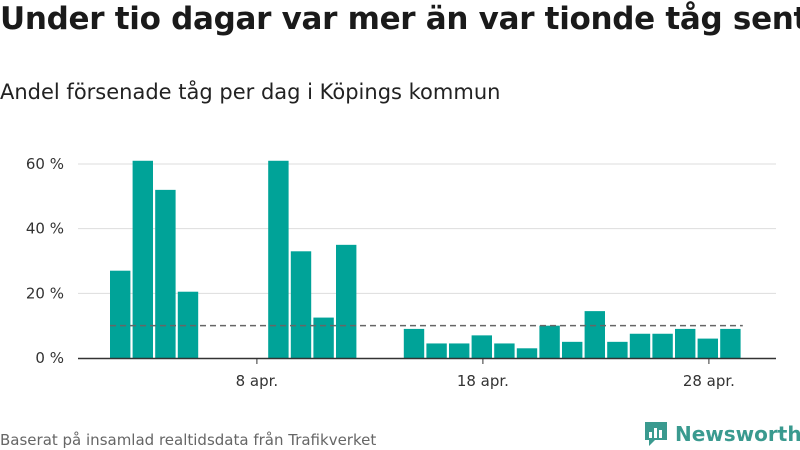  What do you see at coordinates (572, 349) in the screenshot?
I see `bar: 21 apr.: 5 %` at bounding box center [572, 349].